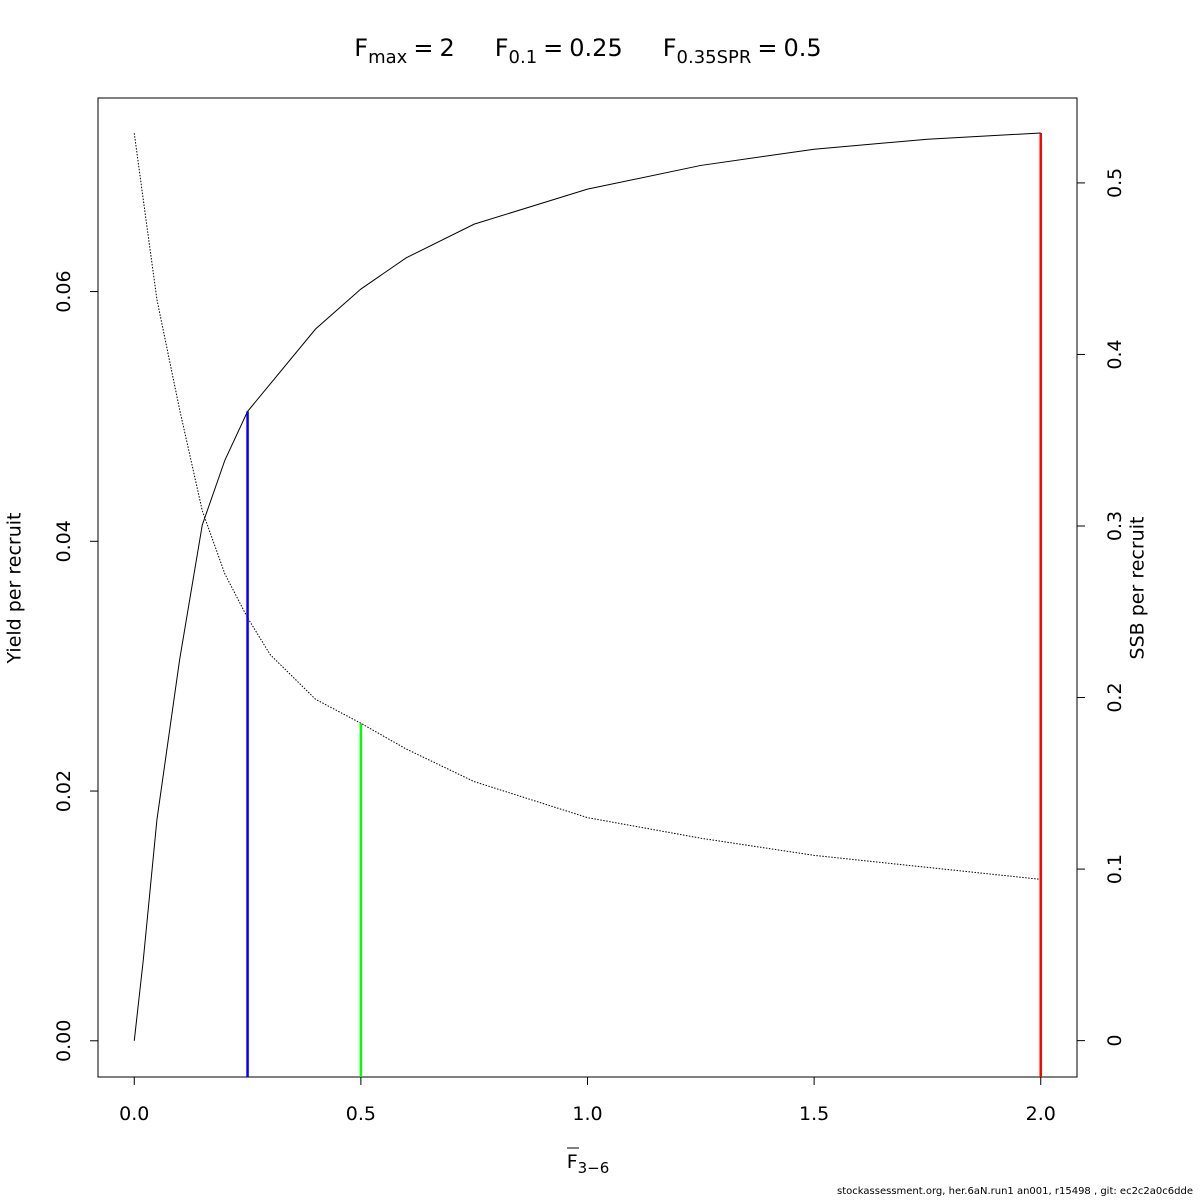 This screenshot has height=1200, width=1200. What do you see at coordinates (587, 1114) in the screenshot?
I see `x-tick-label: 1.0` at bounding box center [587, 1114].